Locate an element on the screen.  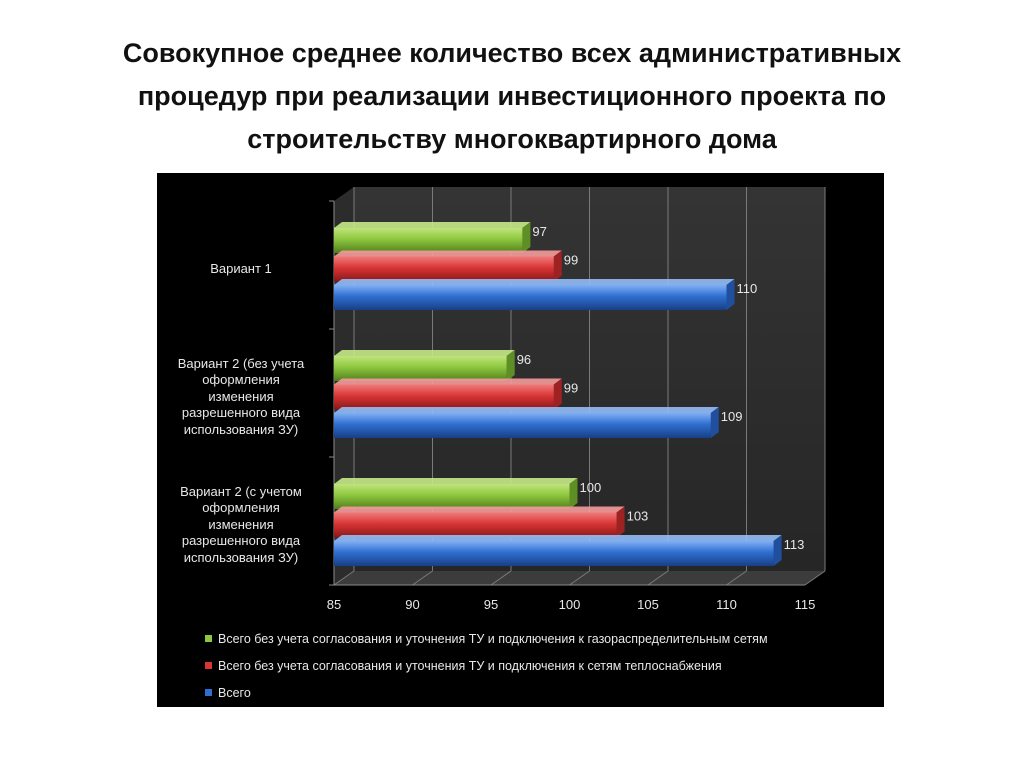
data-label: 100 is located at coordinates (591, 487).